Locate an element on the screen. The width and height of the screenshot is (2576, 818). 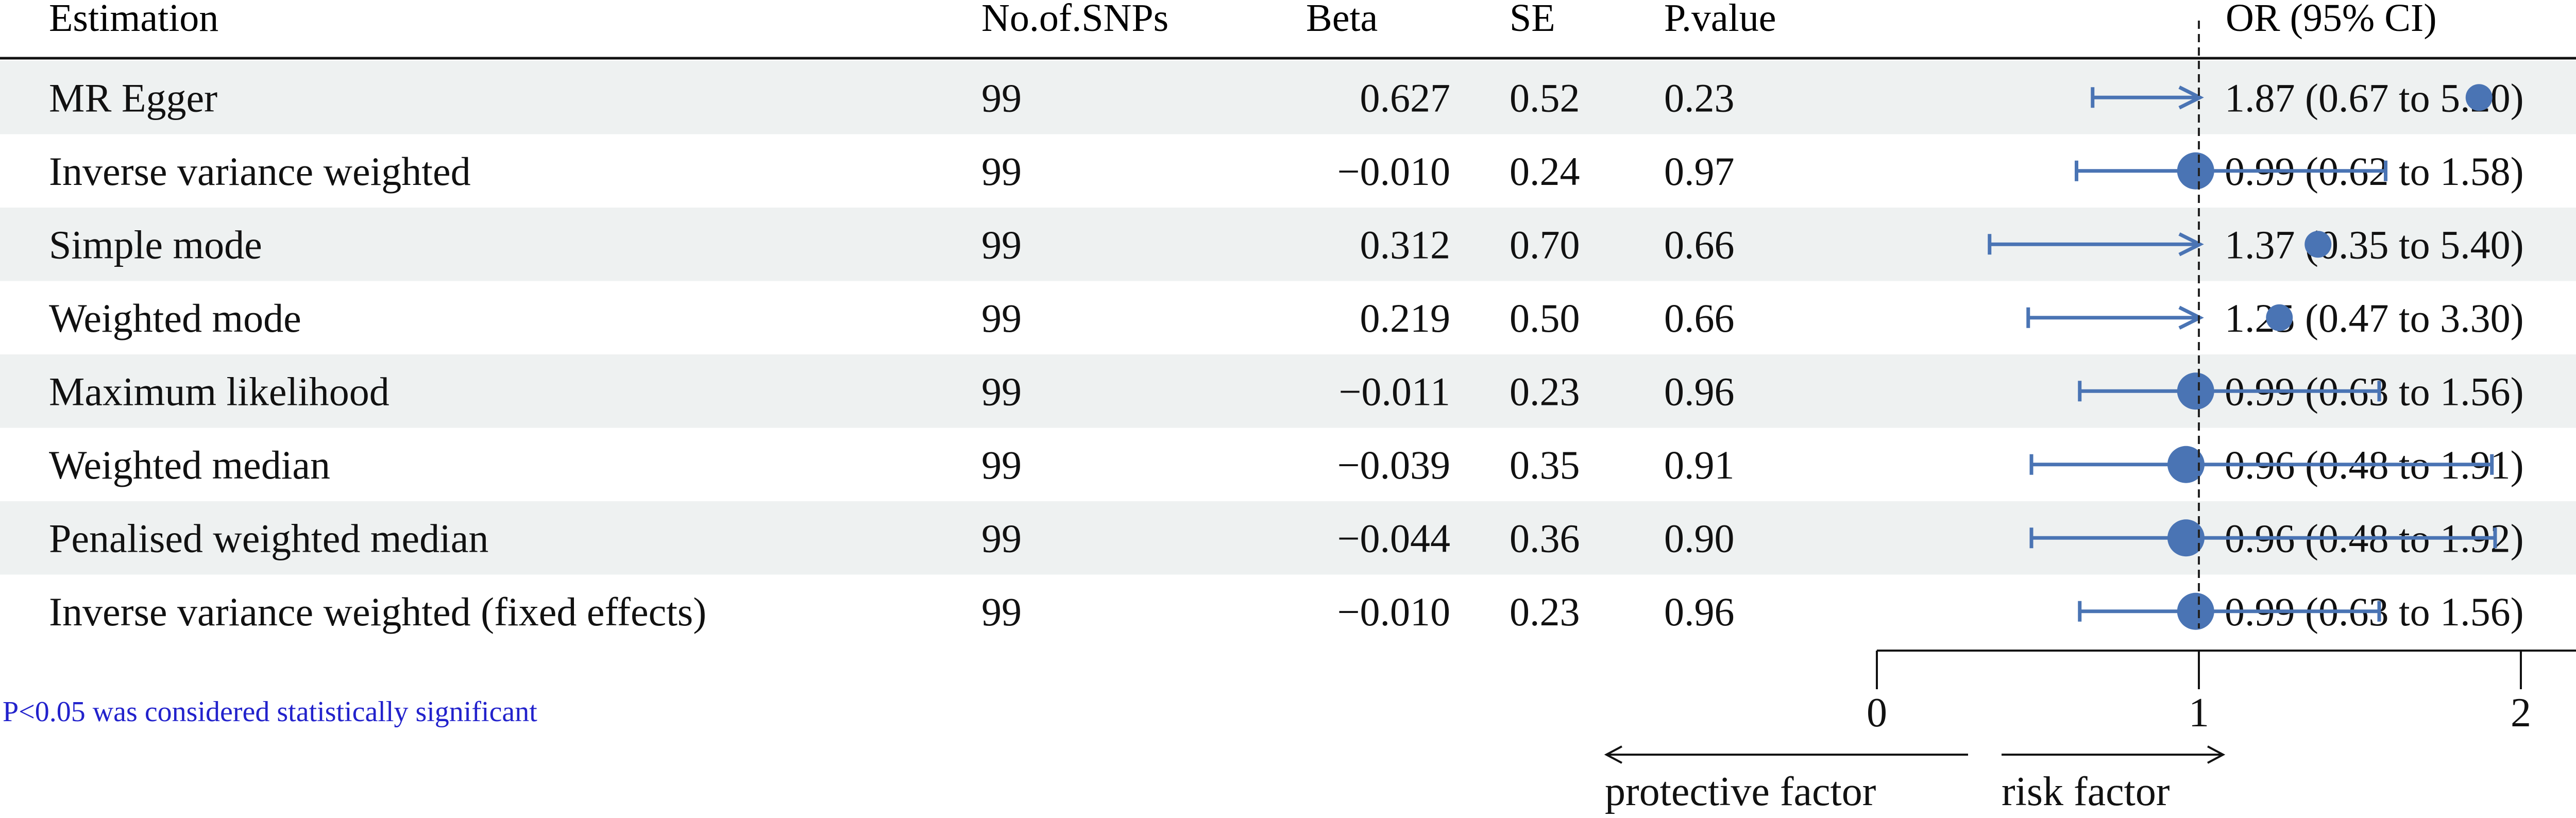
pvalue-value: 0.91 is located at coordinates (1699, 464).